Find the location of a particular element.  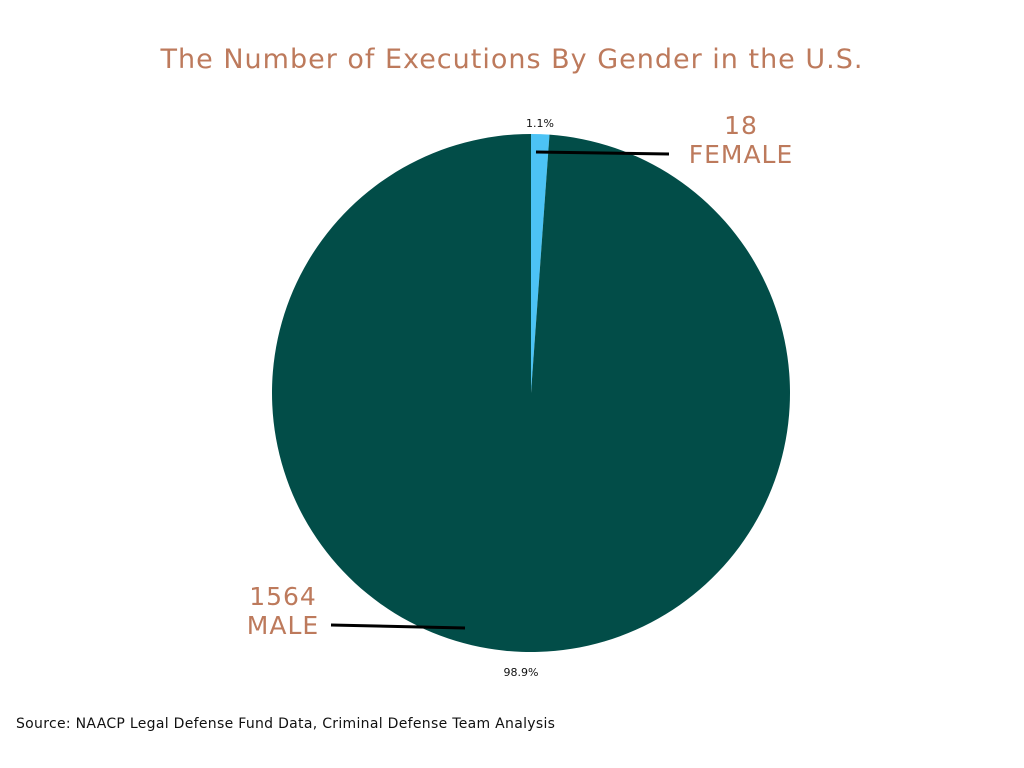

pct-label-female: 1.1% is located at coordinates (540, 123).